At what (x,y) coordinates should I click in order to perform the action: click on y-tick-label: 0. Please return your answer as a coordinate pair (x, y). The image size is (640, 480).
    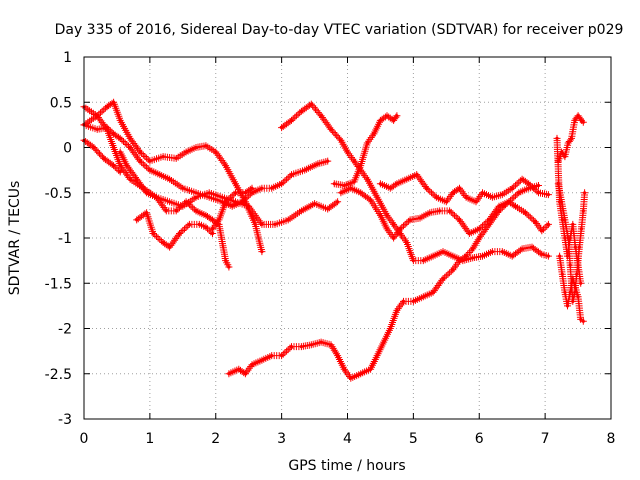
    Looking at the image, I should click on (67, 149).